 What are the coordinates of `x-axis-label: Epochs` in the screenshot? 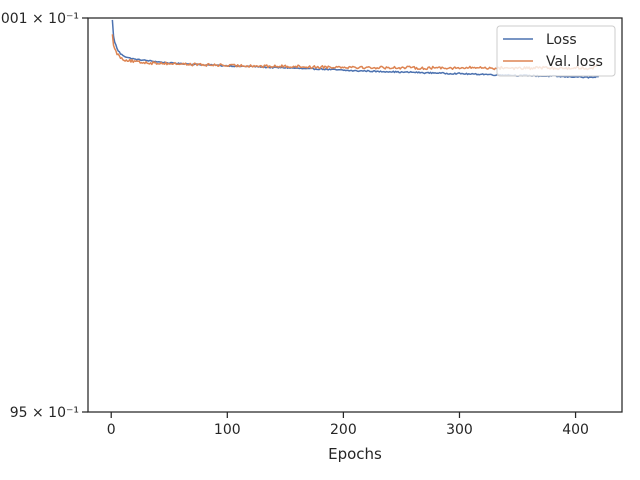 It's located at (355, 454).